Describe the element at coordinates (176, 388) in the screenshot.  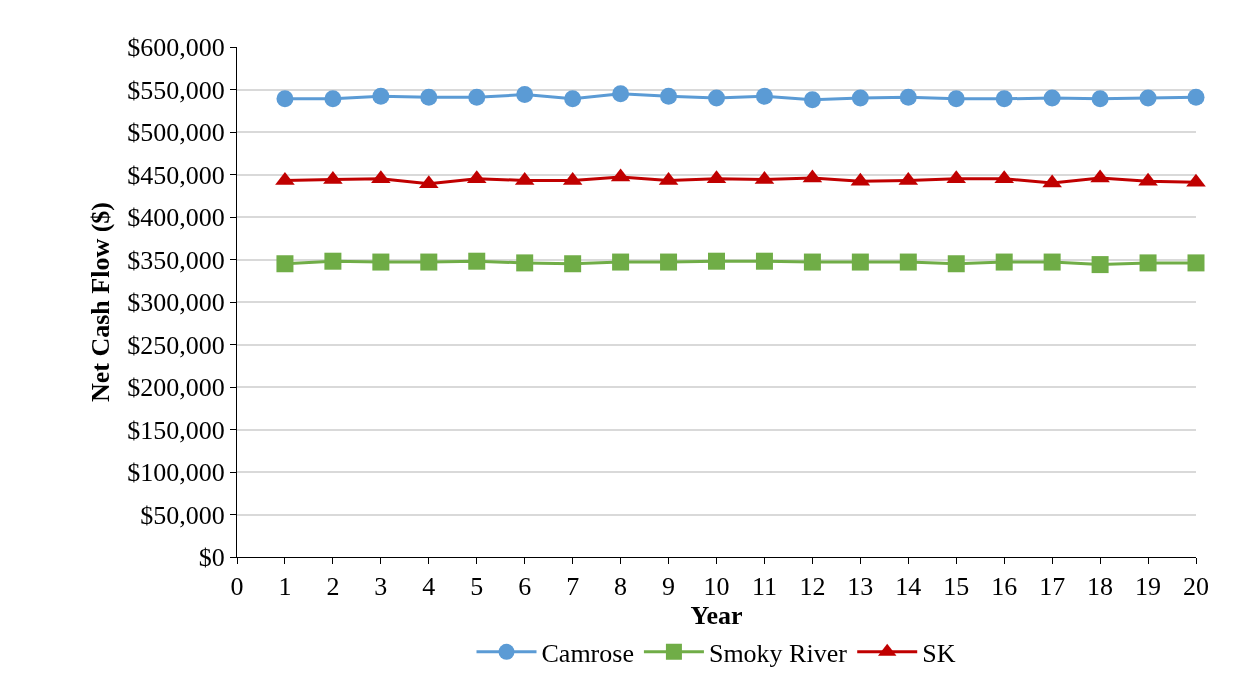
I see `y-tick-label: $200,000` at that location.